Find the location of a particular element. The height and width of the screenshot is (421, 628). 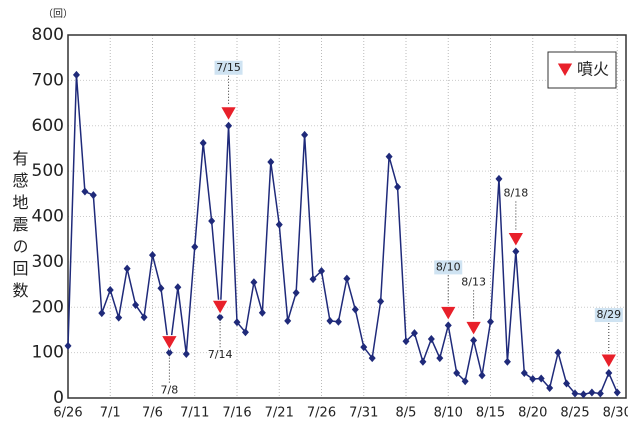

y-tick-label: 600 is located at coordinates (48, 126).